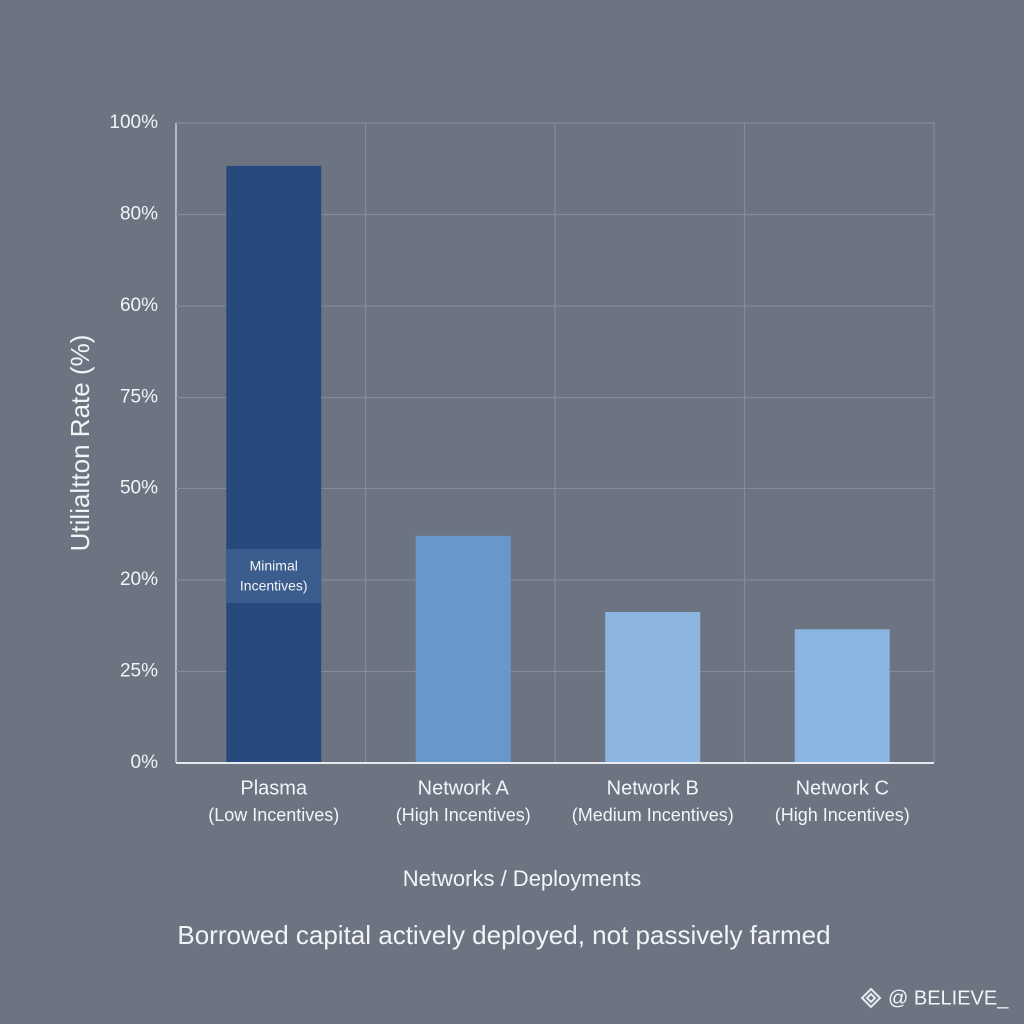 The height and width of the screenshot is (1024, 1024). Describe the element at coordinates (80, 443) in the screenshot. I see `y-axis-label: Utilialtton Rate (%)` at that location.